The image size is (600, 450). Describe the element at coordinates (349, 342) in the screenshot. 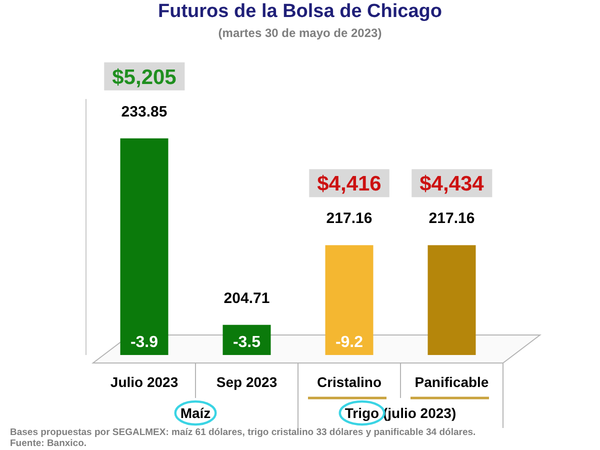

I see `annotation: -9.2` at that location.